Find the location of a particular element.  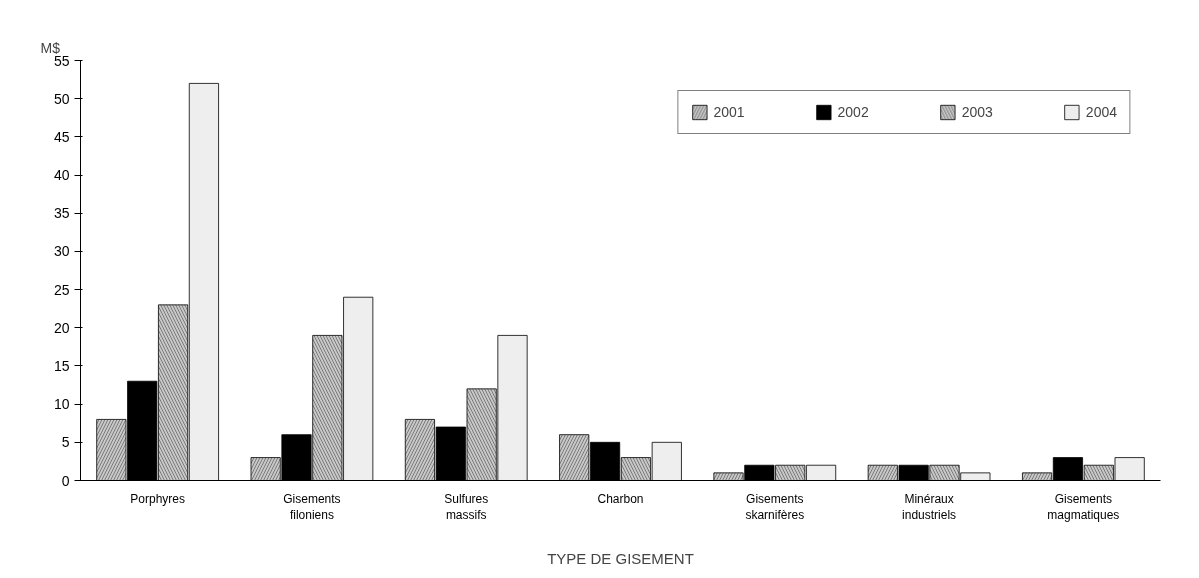

y-tick-label: 30 is located at coordinates (61, 251).